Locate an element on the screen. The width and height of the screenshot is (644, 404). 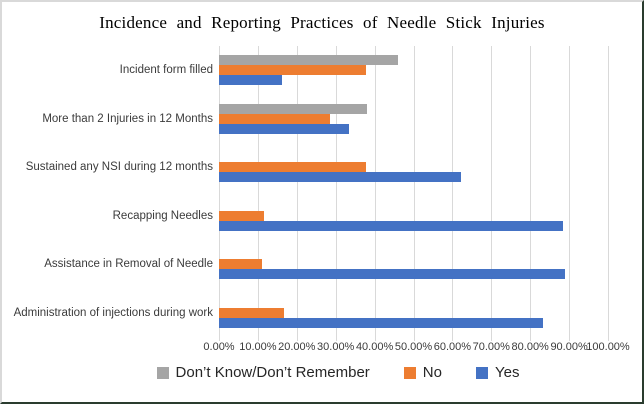
x-axis-tick-label: 10.00% is located at coordinates (258, 347).